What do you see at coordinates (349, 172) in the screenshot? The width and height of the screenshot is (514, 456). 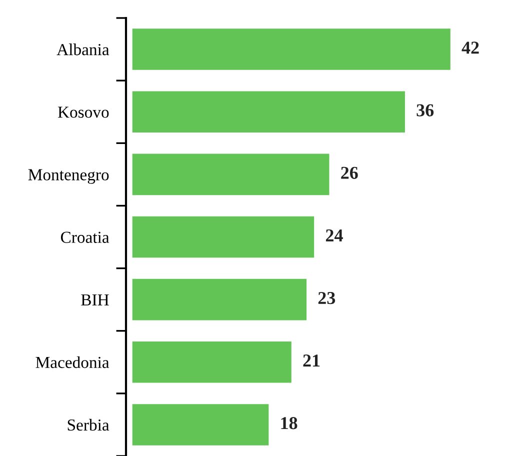 I see `data-label: 26` at bounding box center [349, 172].